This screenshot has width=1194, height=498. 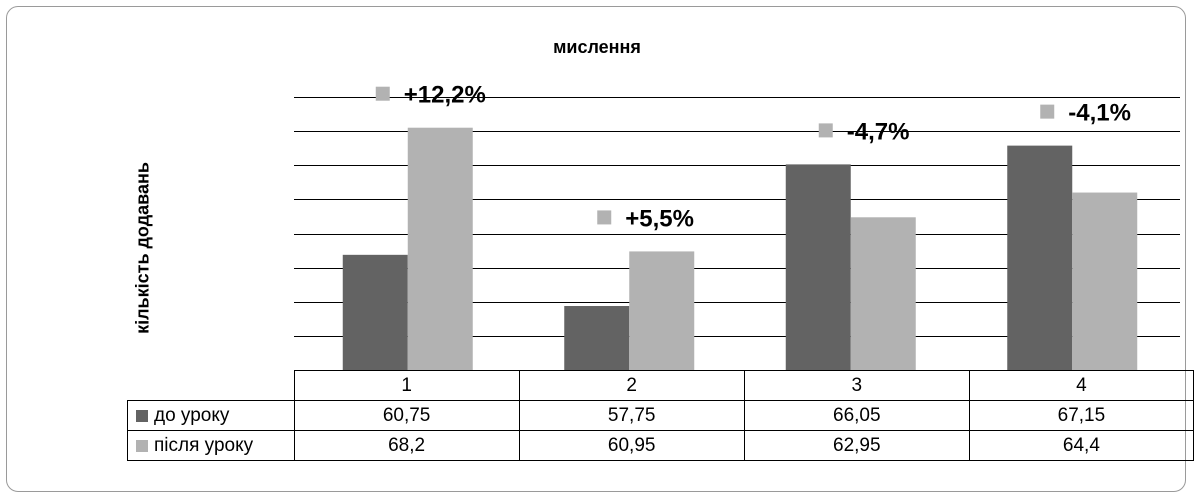 I want to click on data-cell: 68,2, so click(x=406, y=445).